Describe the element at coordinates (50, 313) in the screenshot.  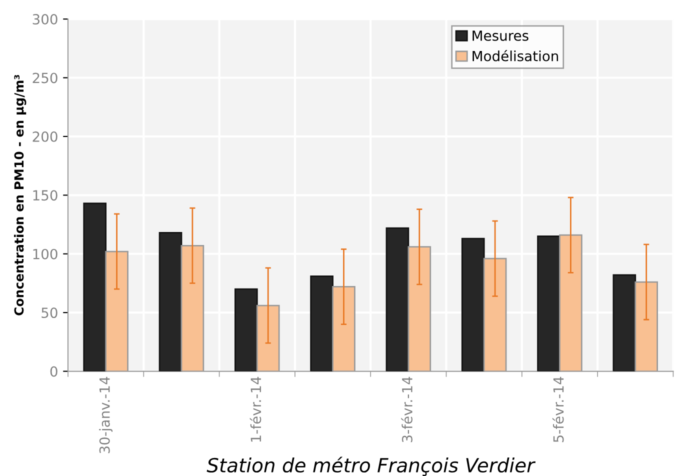
I see `y-tick-label: 50` at that location.